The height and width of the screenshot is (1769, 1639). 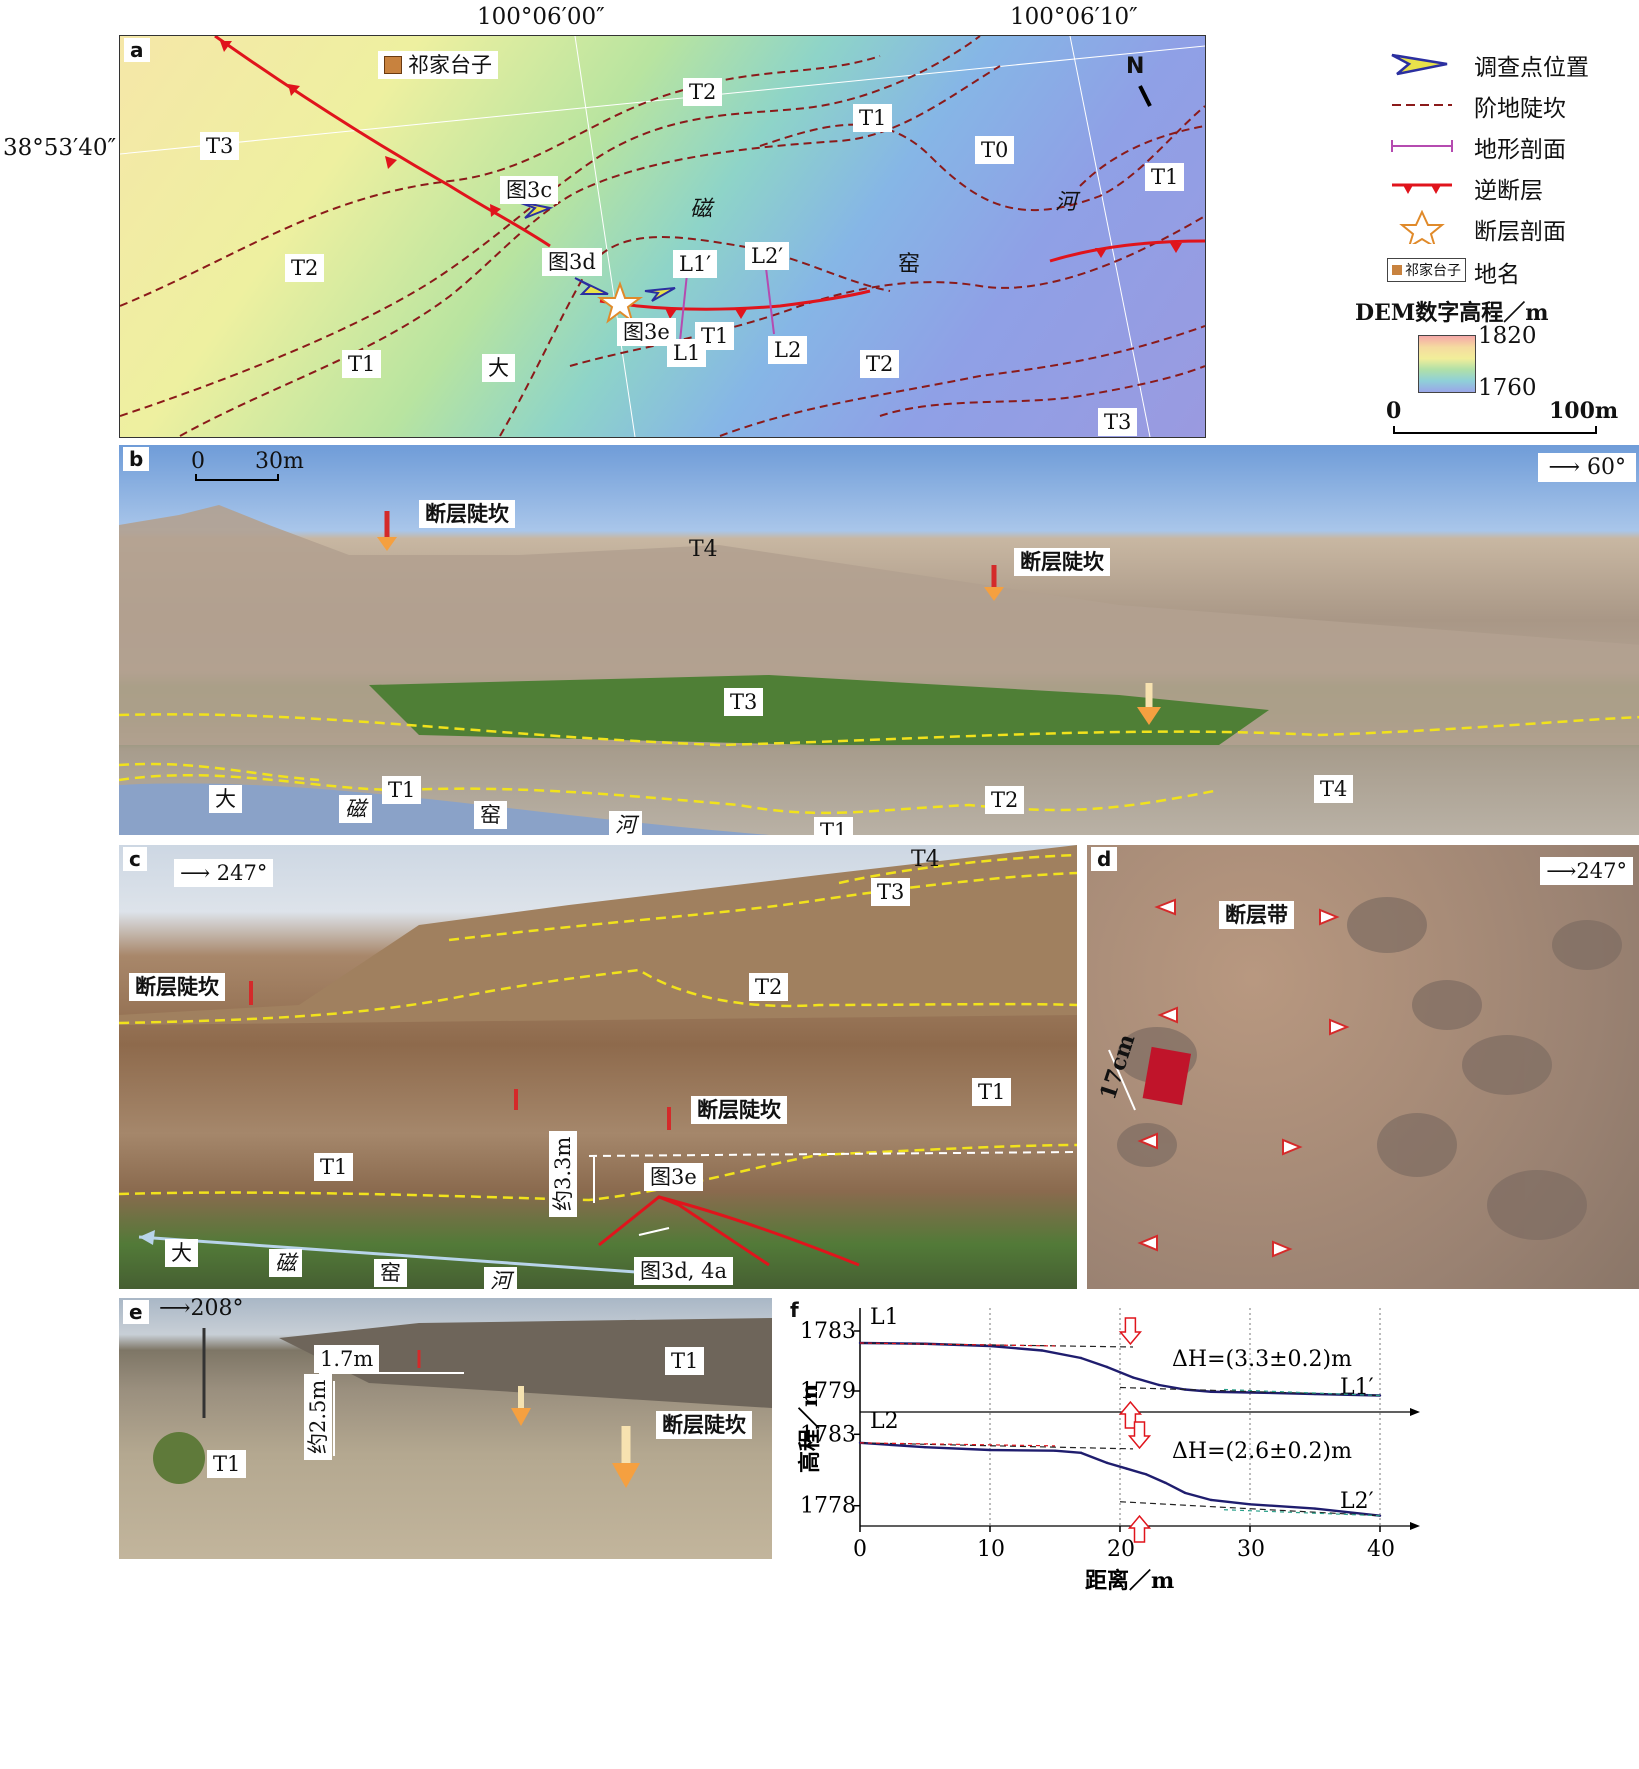 I want to click on survey-point-icon, so click(x=595, y=251).